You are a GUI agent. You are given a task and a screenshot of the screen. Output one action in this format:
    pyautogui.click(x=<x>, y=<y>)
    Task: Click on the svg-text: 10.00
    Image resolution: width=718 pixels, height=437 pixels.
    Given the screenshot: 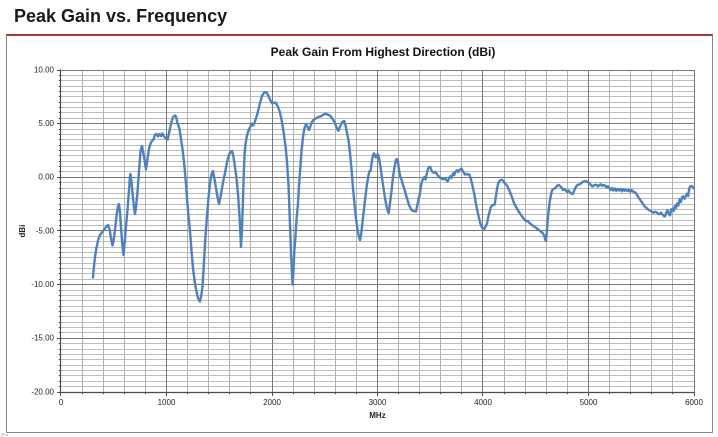 What is the action you would take?
    pyautogui.click(x=44, y=69)
    